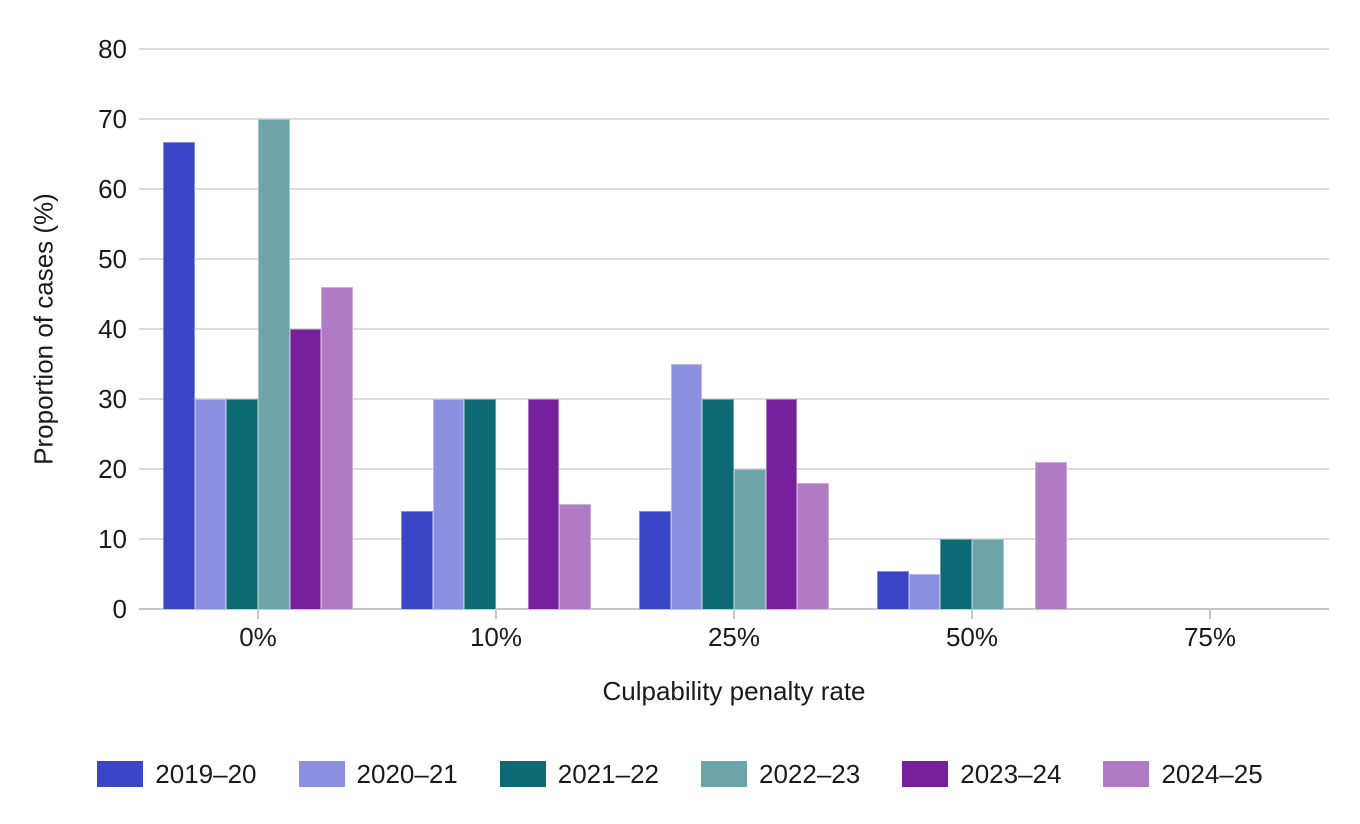  Describe the element at coordinates (522, 774) in the screenshot. I see `legend-swatch-2021–22` at that location.